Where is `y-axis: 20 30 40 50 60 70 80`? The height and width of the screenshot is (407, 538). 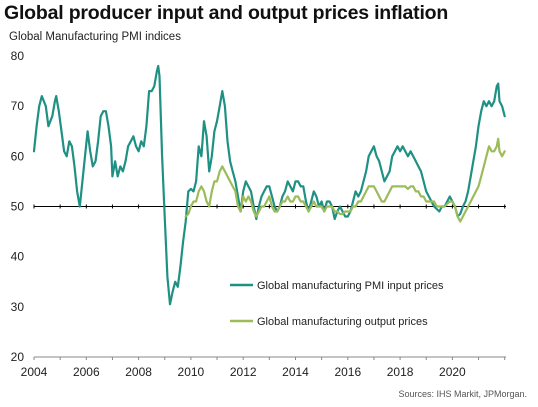
y-axis: 20 30 40 50 60 70 80 is located at coordinates (18, 206).